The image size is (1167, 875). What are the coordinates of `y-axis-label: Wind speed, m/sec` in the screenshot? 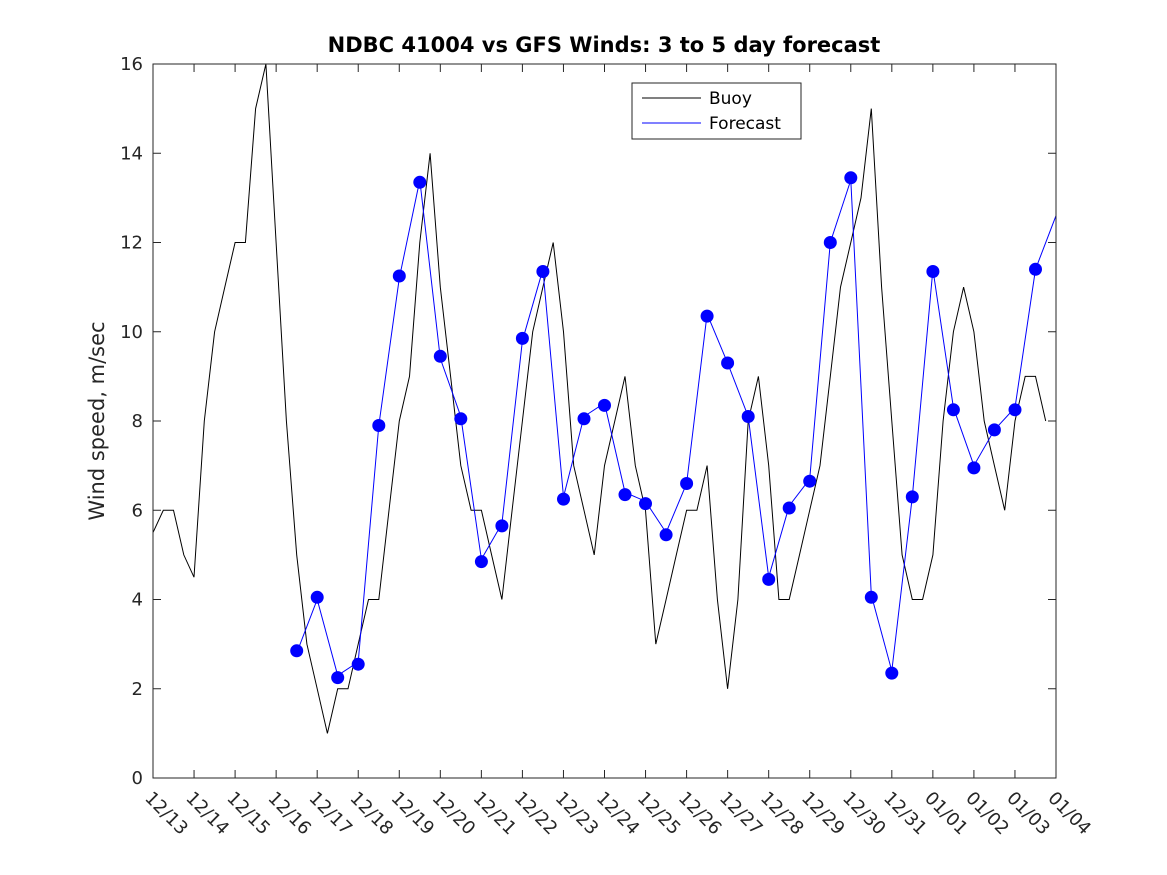 It's located at (97, 420).